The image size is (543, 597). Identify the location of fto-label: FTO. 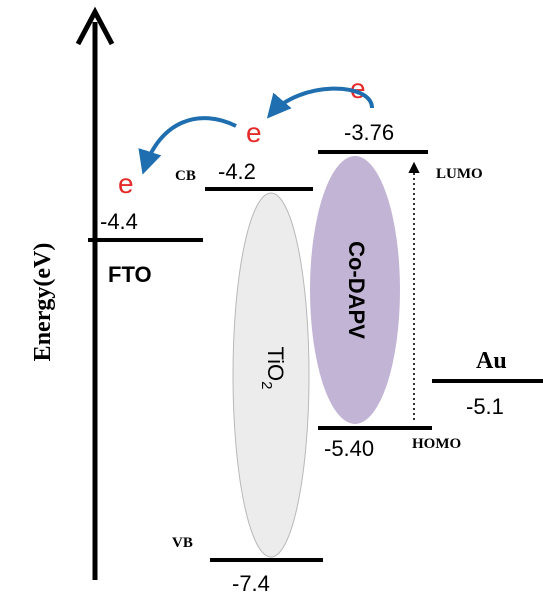
(130, 274).